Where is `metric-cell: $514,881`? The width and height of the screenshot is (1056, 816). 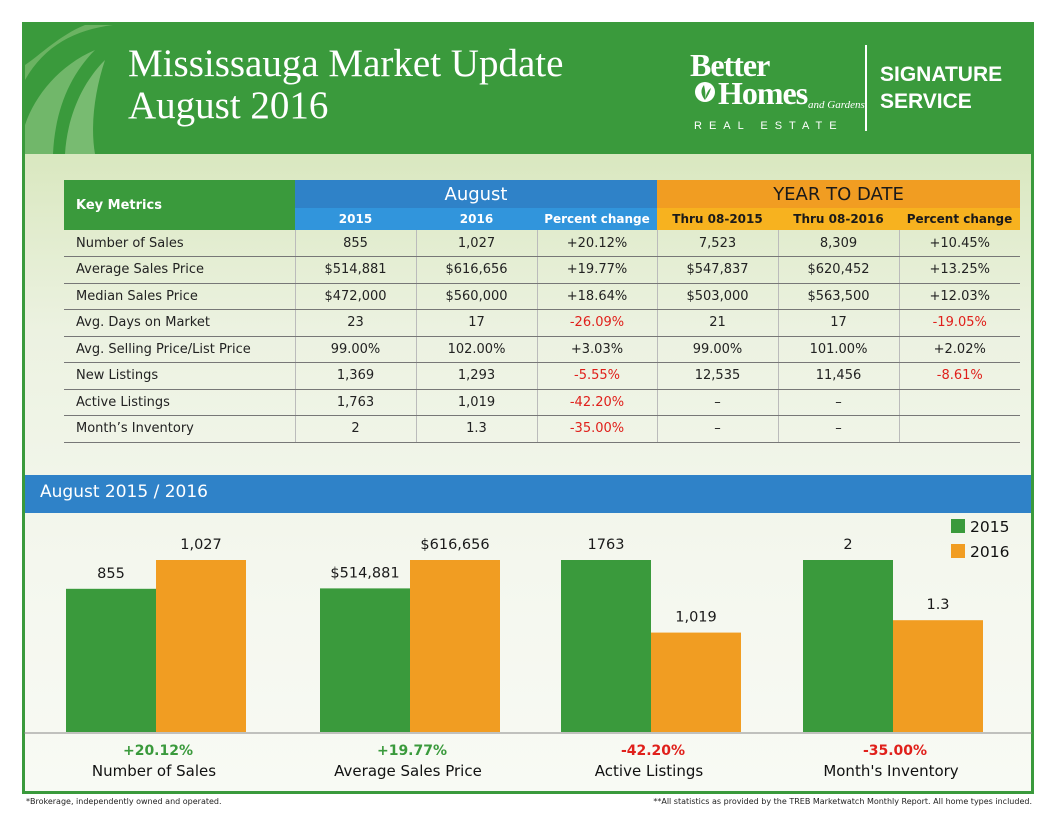 metric-cell: $514,881 is located at coordinates (356, 270).